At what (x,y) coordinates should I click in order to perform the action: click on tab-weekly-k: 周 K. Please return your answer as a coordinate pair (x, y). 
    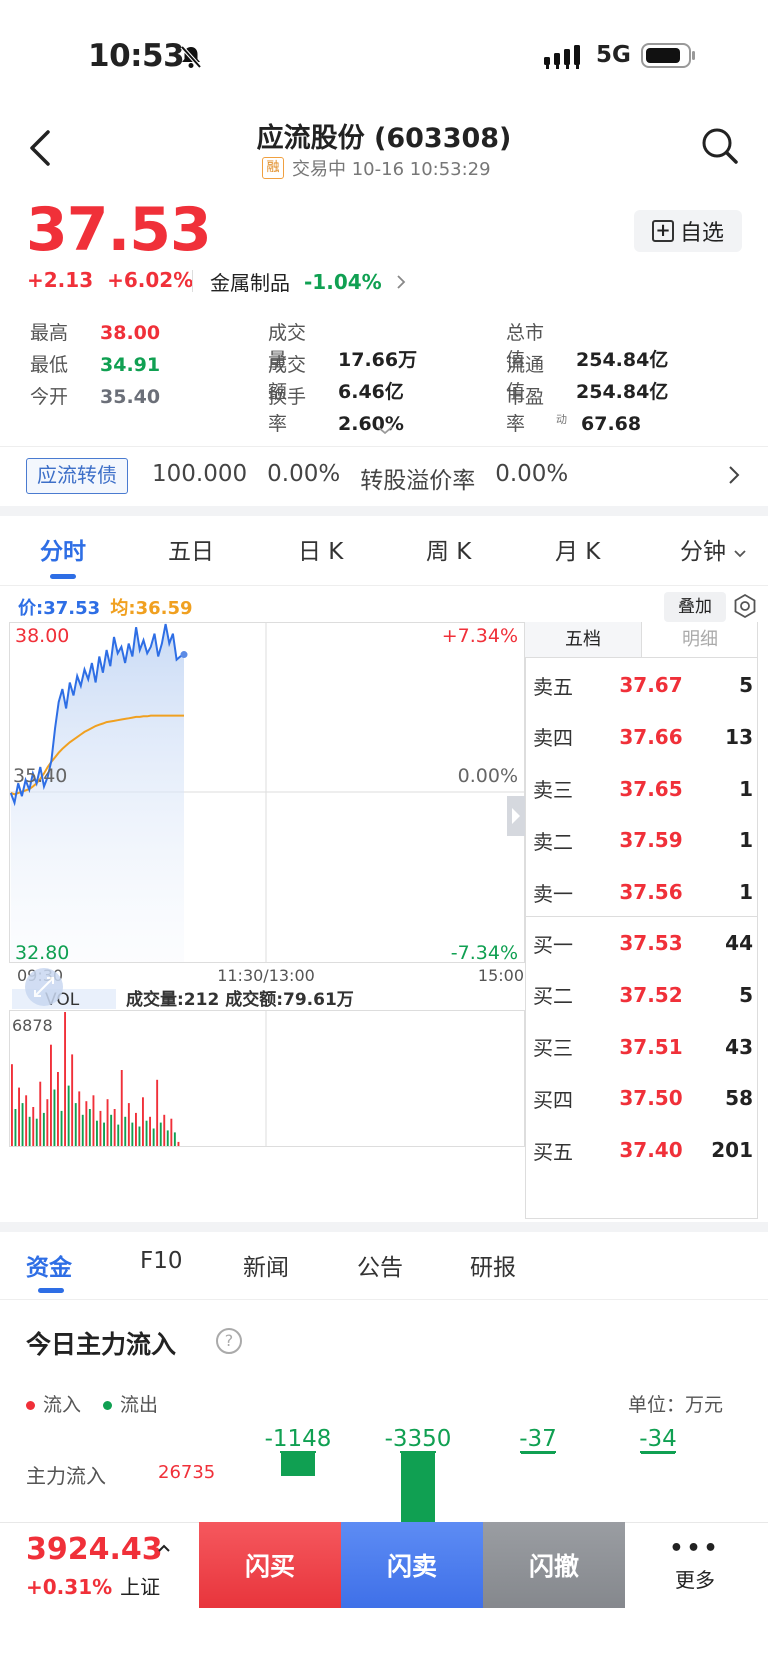
    Looking at the image, I should click on (449, 552).